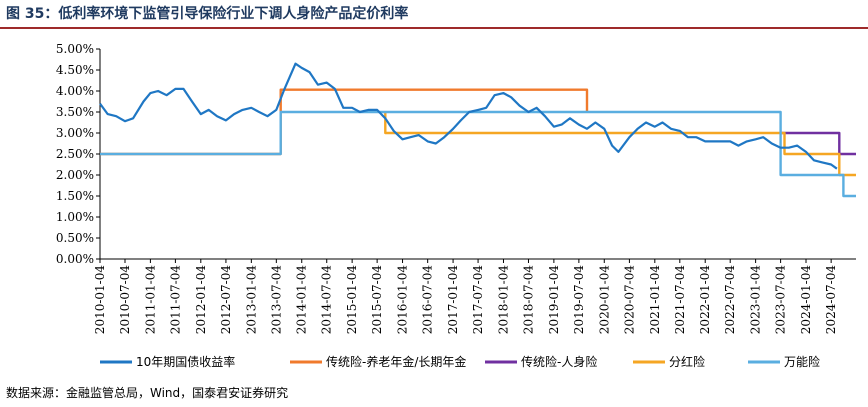 This screenshot has height=407, width=868. What do you see at coordinates (453, 300) in the screenshot?
I see `x-tick-label: 2017-01-04` at bounding box center [453, 300].